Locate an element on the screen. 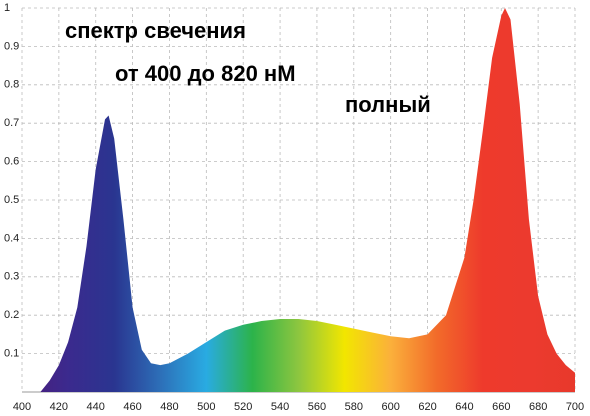 The height and width of the screenshot is (416, 590). y-tick-label: 0.1 is located at coordinates (11, 354).